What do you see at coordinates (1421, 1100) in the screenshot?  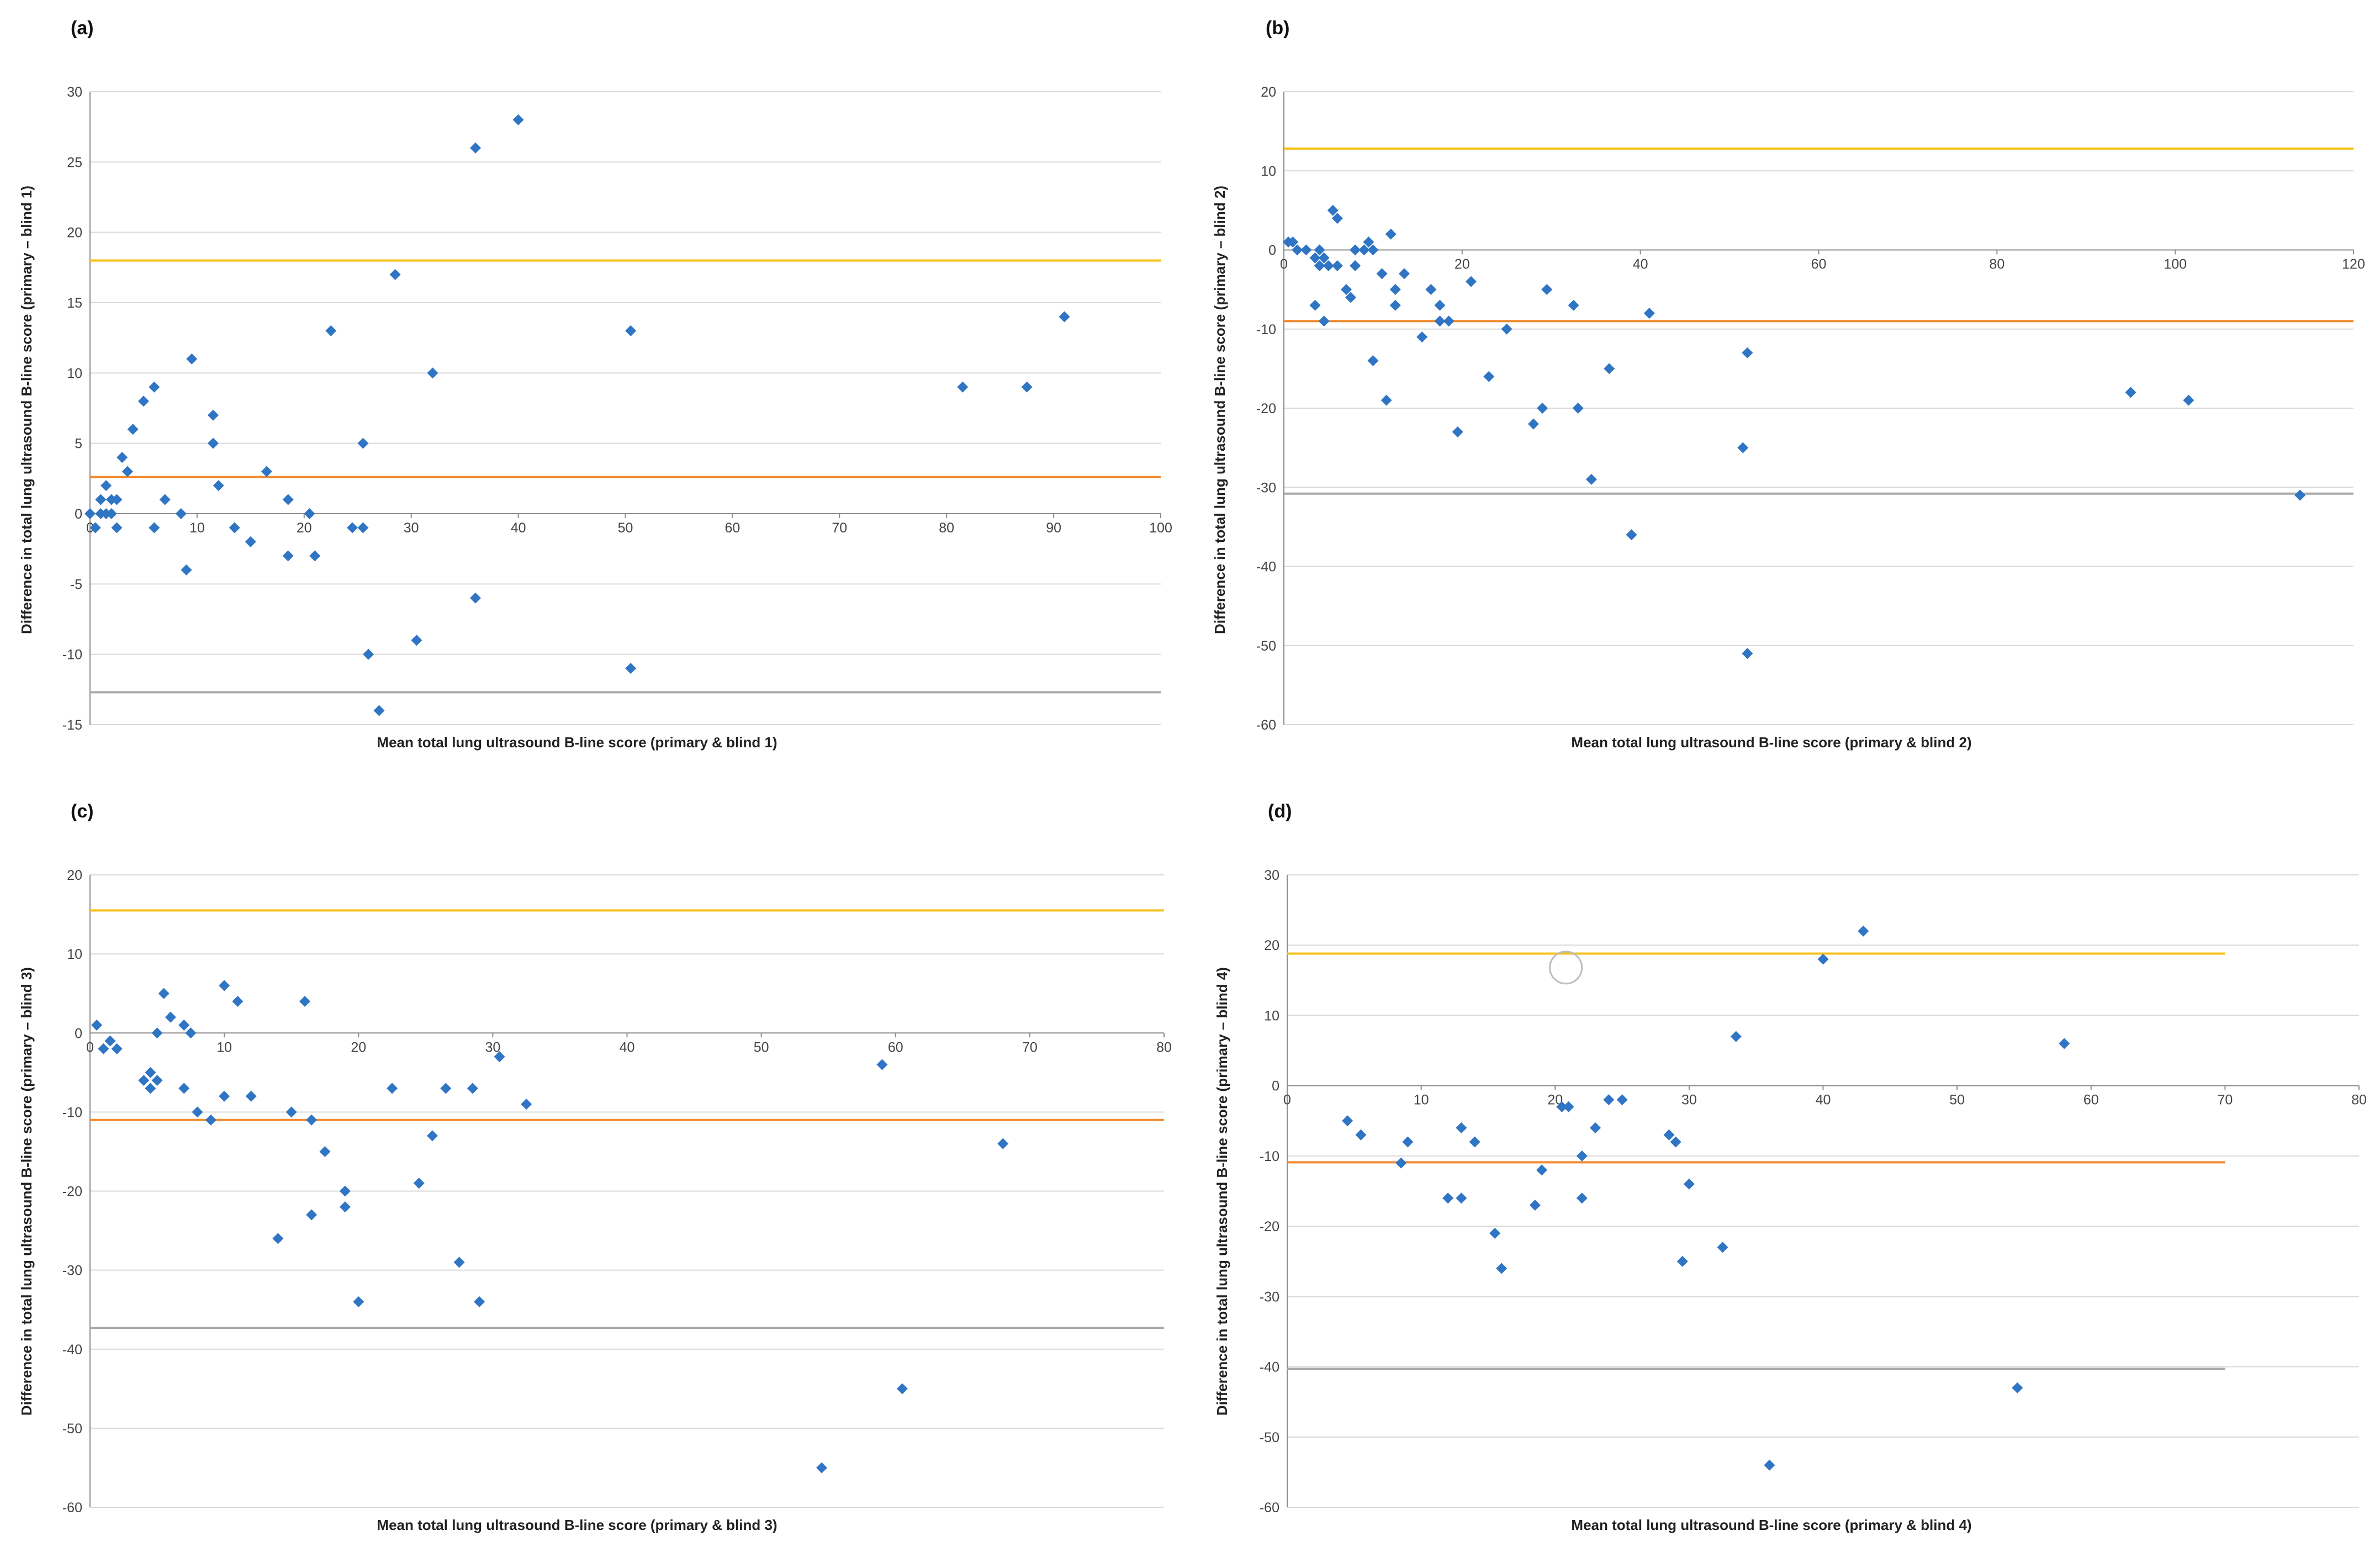 I see `x-tick-label: 10` at bounding box center [1421, 1100].